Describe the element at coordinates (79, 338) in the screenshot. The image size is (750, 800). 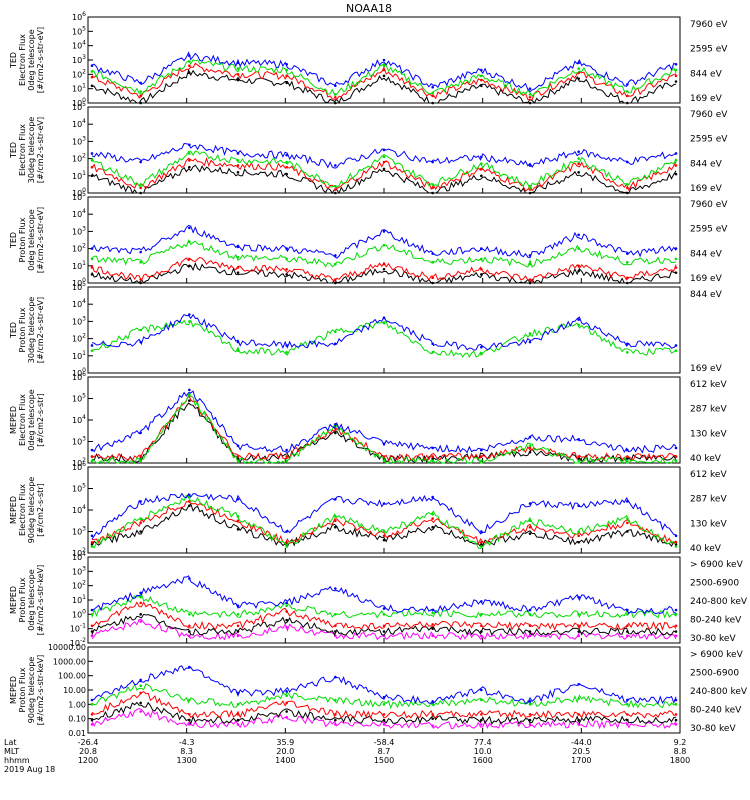
I see `y-tick-label: 10²` at that location.